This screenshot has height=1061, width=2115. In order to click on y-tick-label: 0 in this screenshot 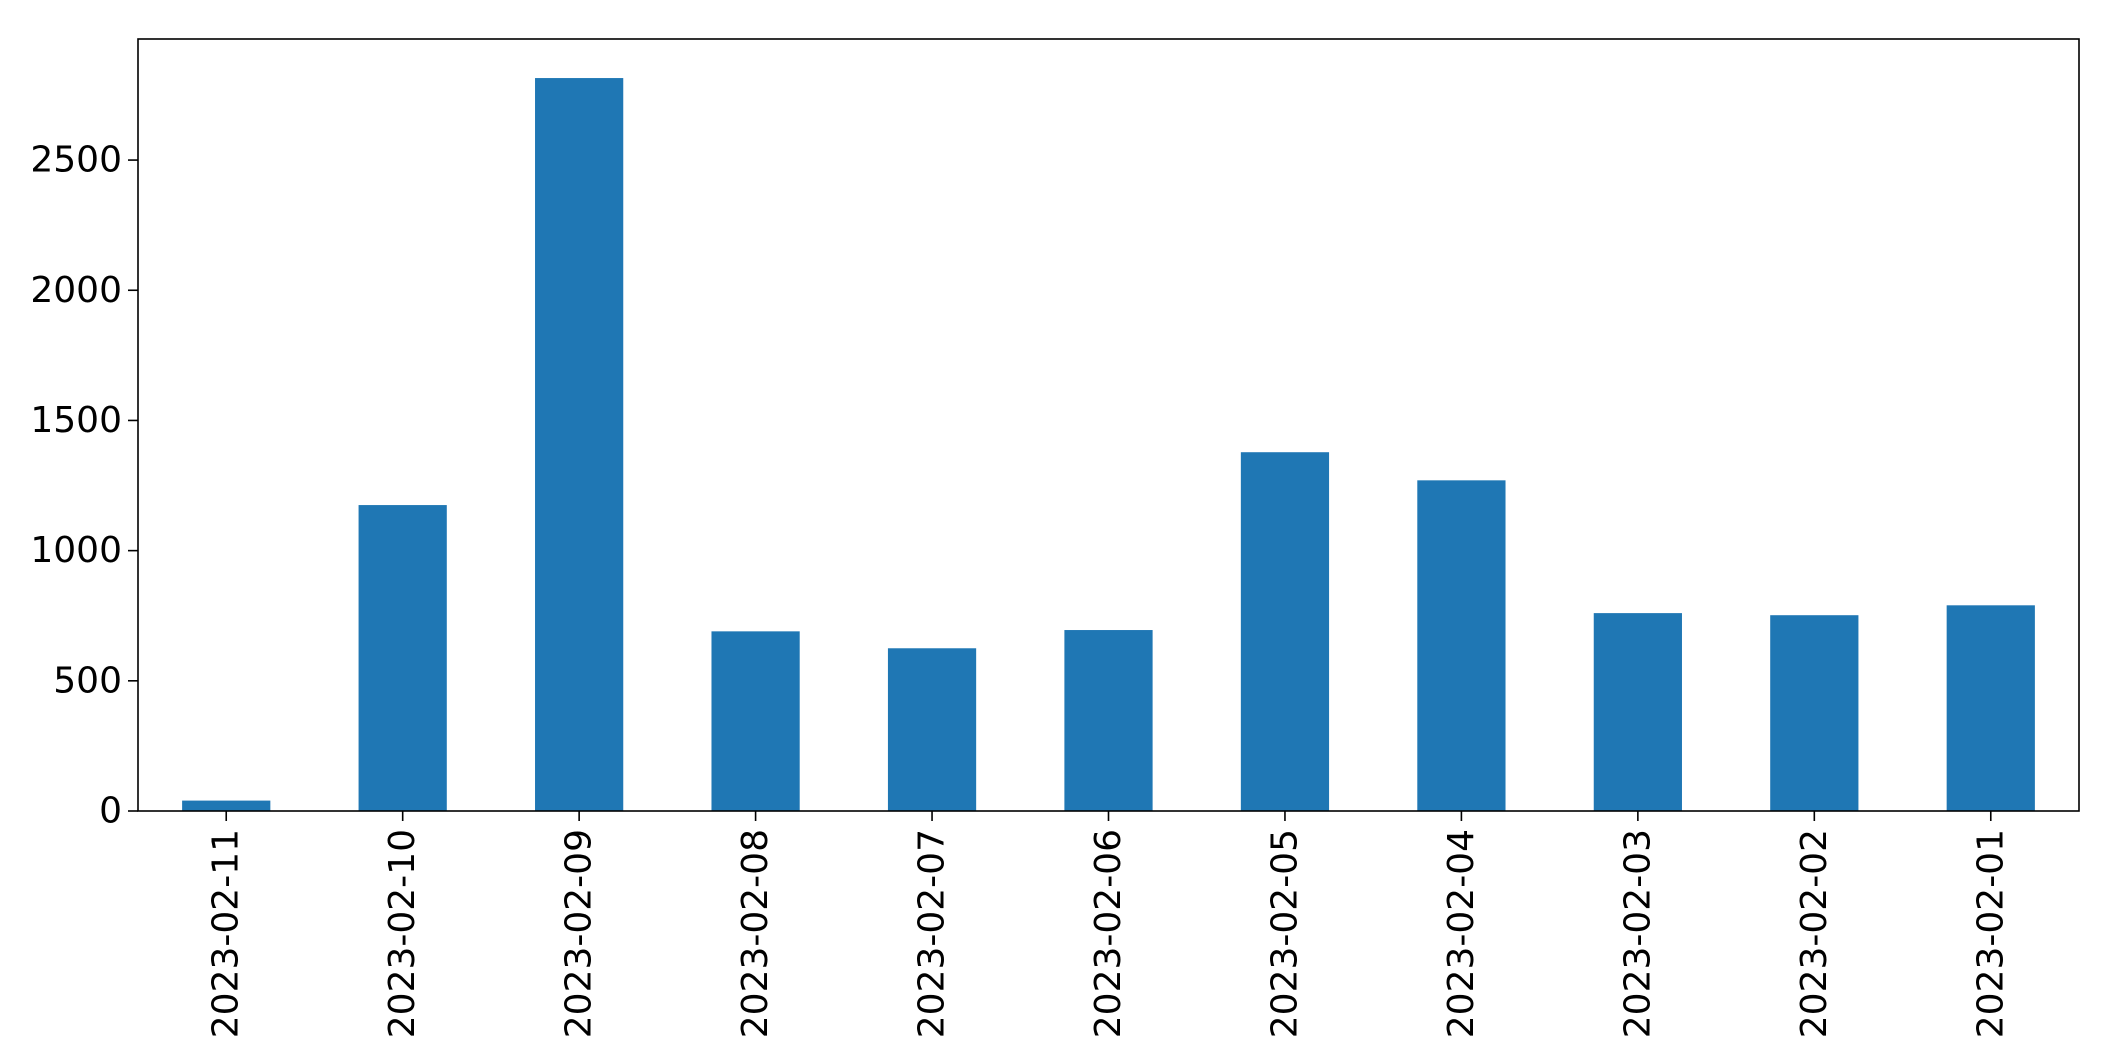, I will do `click(110, 811)`.